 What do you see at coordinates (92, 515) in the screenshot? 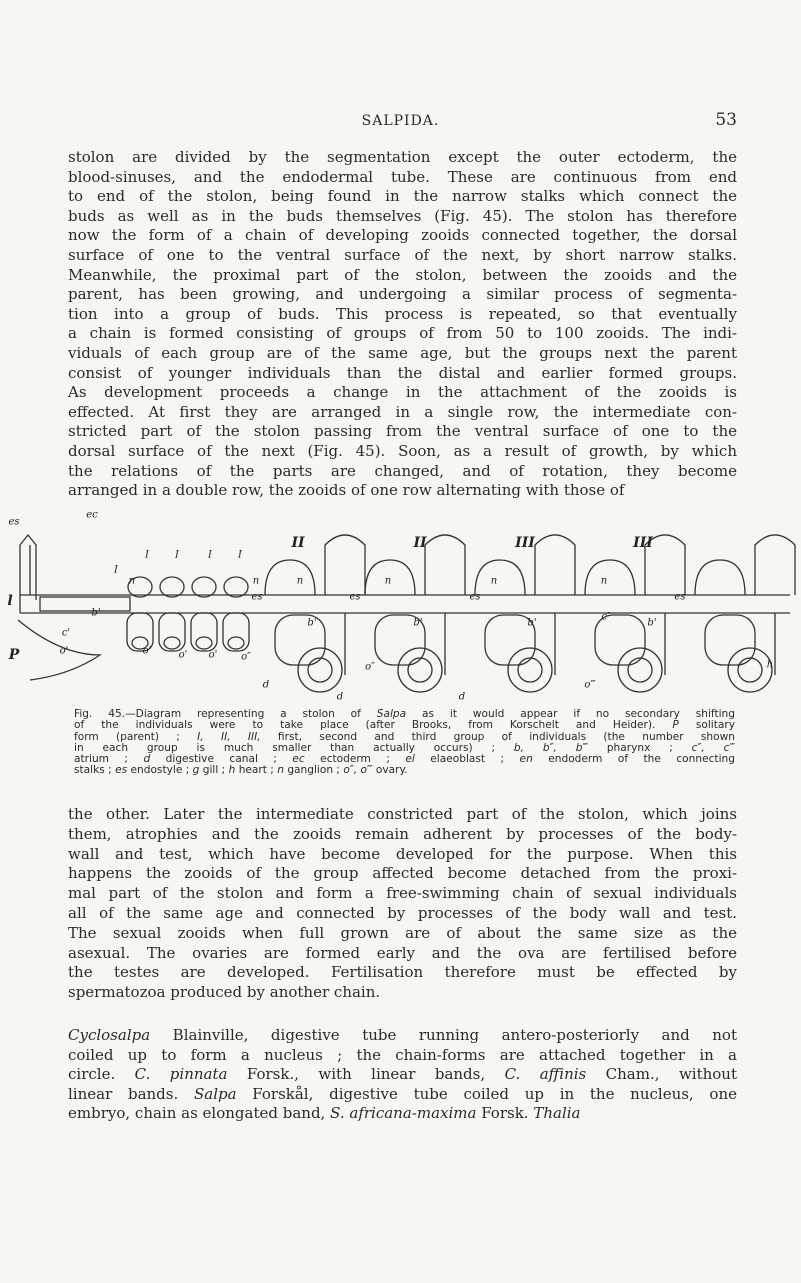
I see `figure-label: ec` at bounding box center [92, 515].